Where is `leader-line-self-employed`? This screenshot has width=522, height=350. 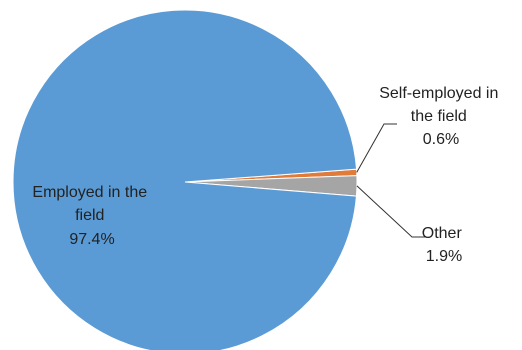
leader-line-self-employed is located at coordinates (376, 148).